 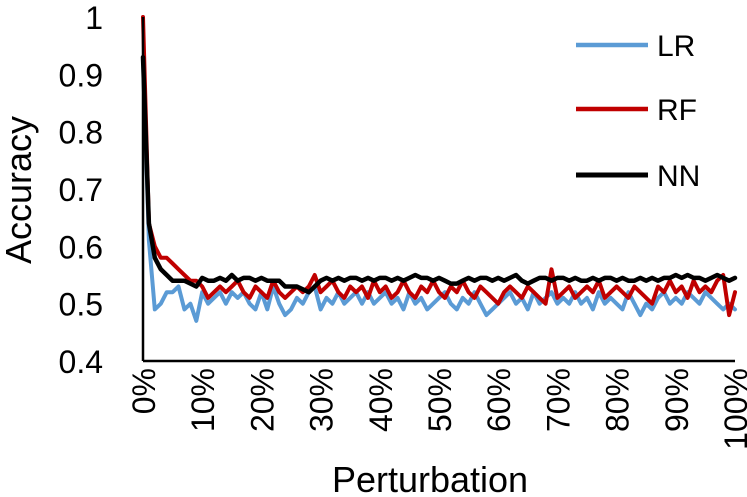 I want to click on y-tick-label: 0.7, so click(x=81, y=190).